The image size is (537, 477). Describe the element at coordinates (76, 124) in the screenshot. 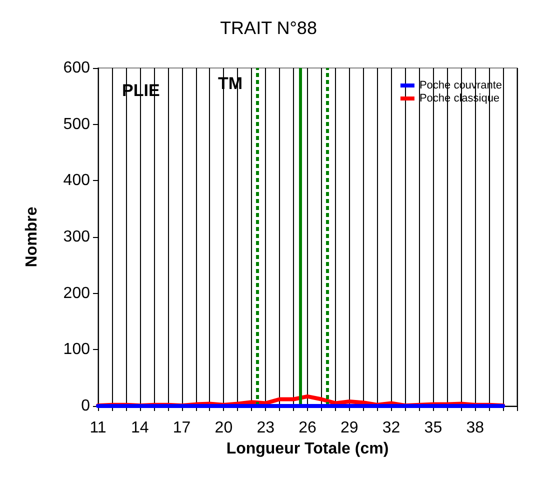

I see `y-tick-label: 500` at that location.